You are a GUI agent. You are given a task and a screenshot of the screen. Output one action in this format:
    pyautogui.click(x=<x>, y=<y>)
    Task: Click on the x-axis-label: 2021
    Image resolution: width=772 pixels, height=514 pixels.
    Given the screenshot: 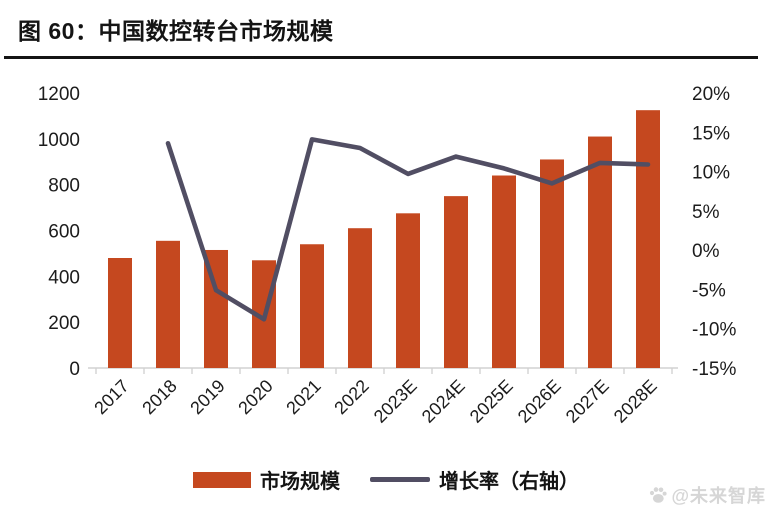 What is the action you would take?
    pyautogui.click(x=303, y=397)
    